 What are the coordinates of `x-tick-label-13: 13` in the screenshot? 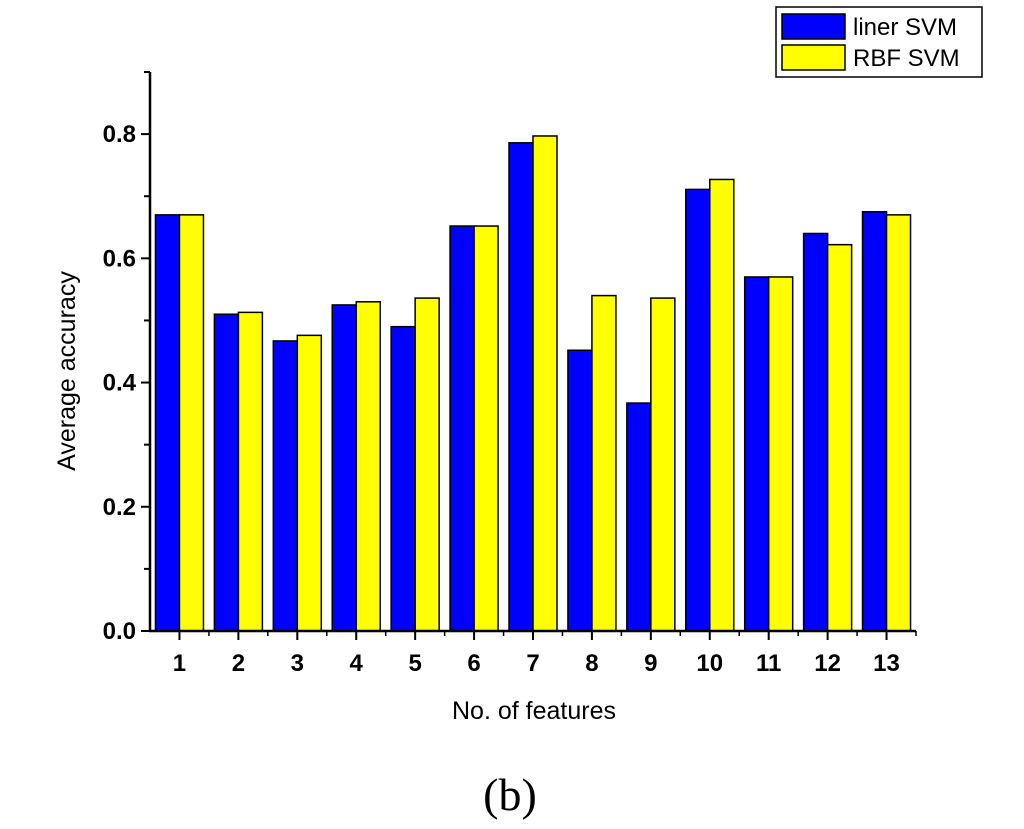 It's located at (886, 663).